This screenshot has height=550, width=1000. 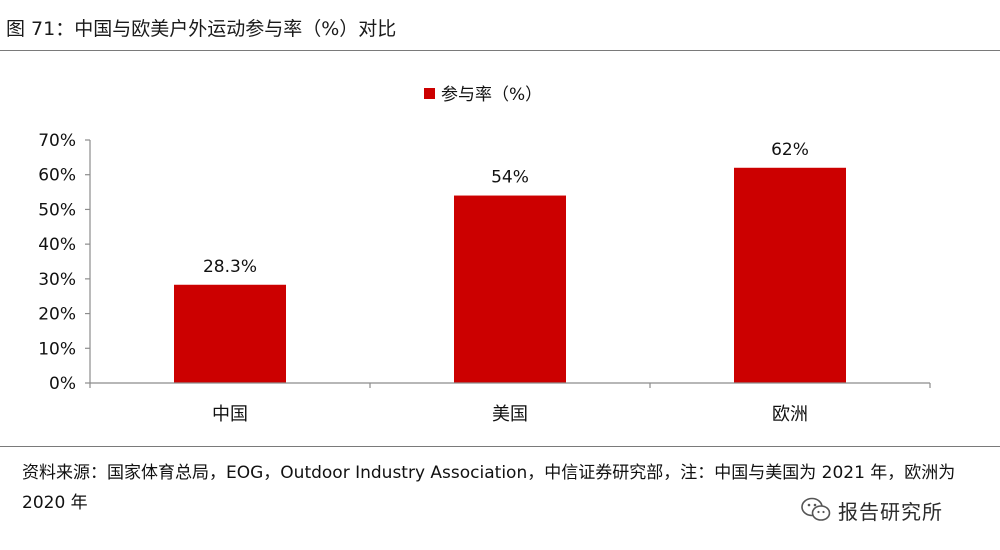 I want to click on legend-swatch, so click(x=429, y=93).